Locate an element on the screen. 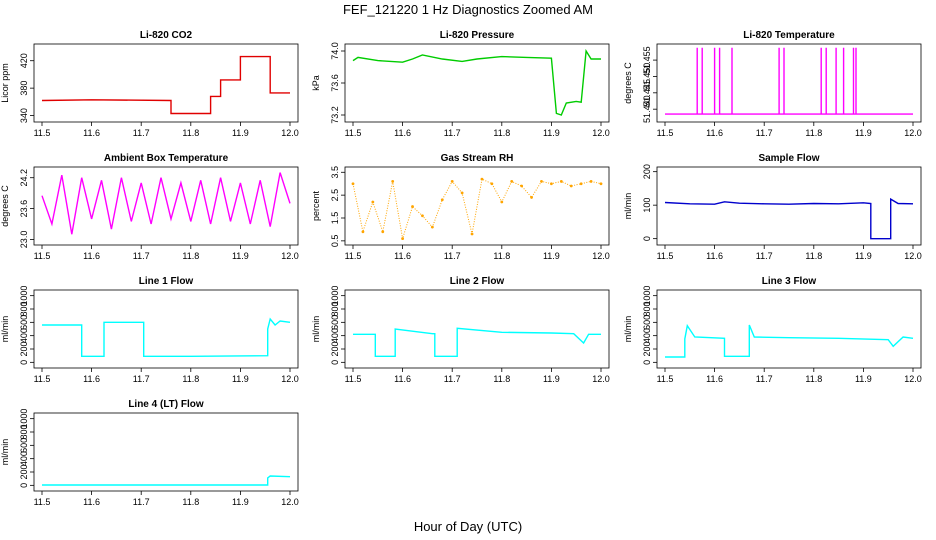 The image size is (936, 540). panel-title: Line 4 (LT) Flow is located at coordinates (166, 404).